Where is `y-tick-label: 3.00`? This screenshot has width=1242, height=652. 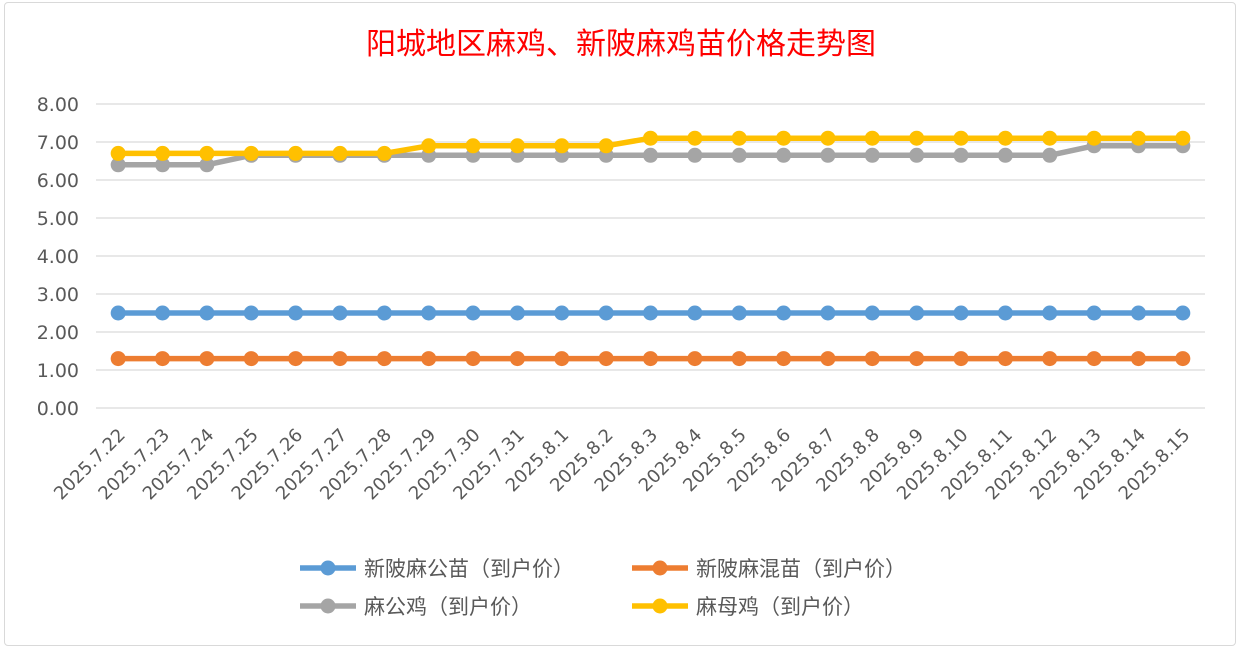
y-tick-label: 3.00 is located at coordinates (58, 295).